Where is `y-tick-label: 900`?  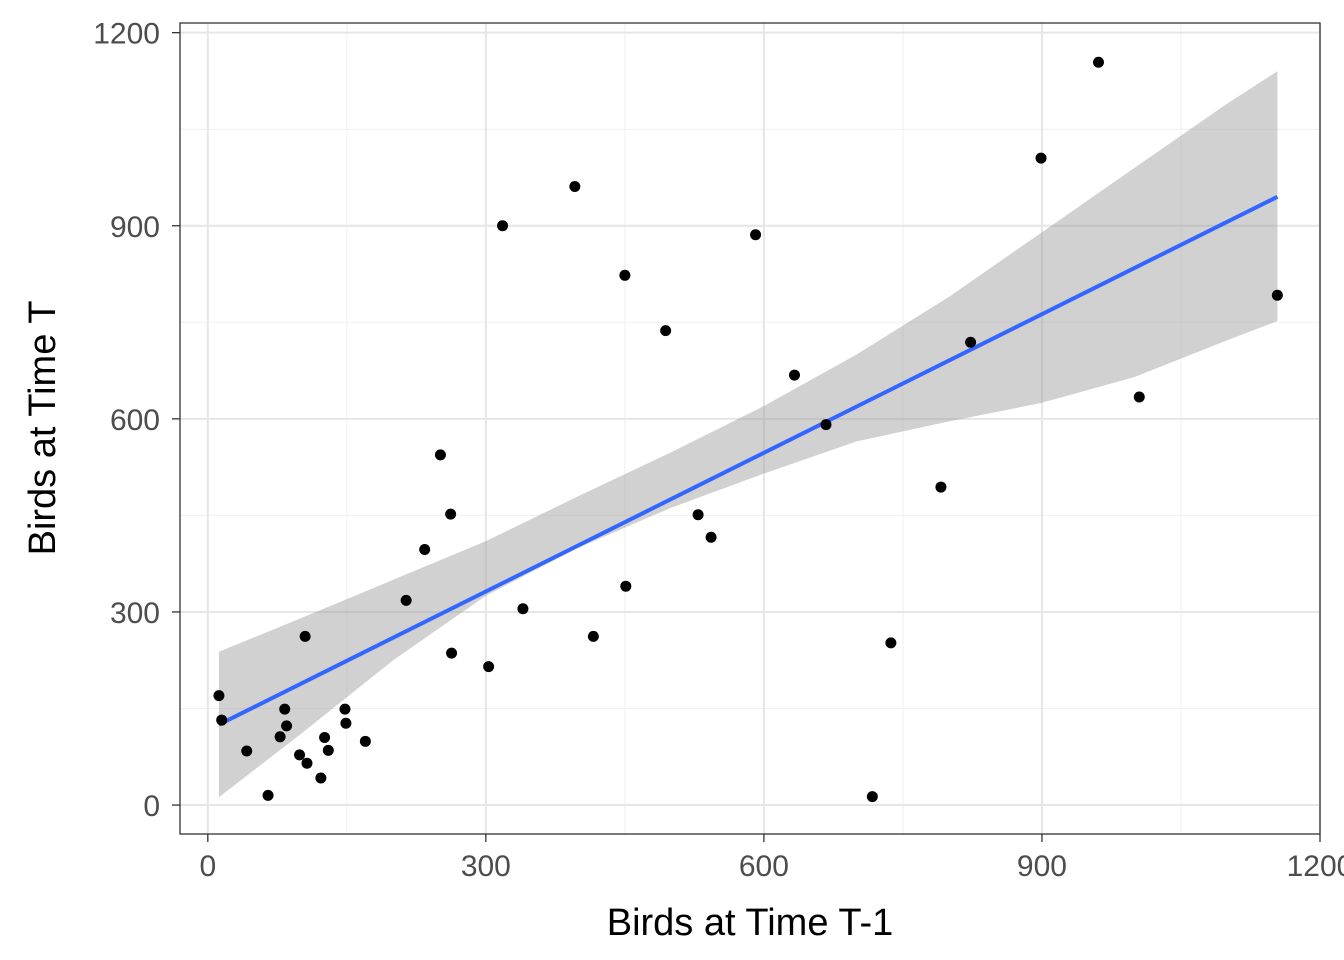
y-tick-label: 900 is located at coordinates (135, 227).